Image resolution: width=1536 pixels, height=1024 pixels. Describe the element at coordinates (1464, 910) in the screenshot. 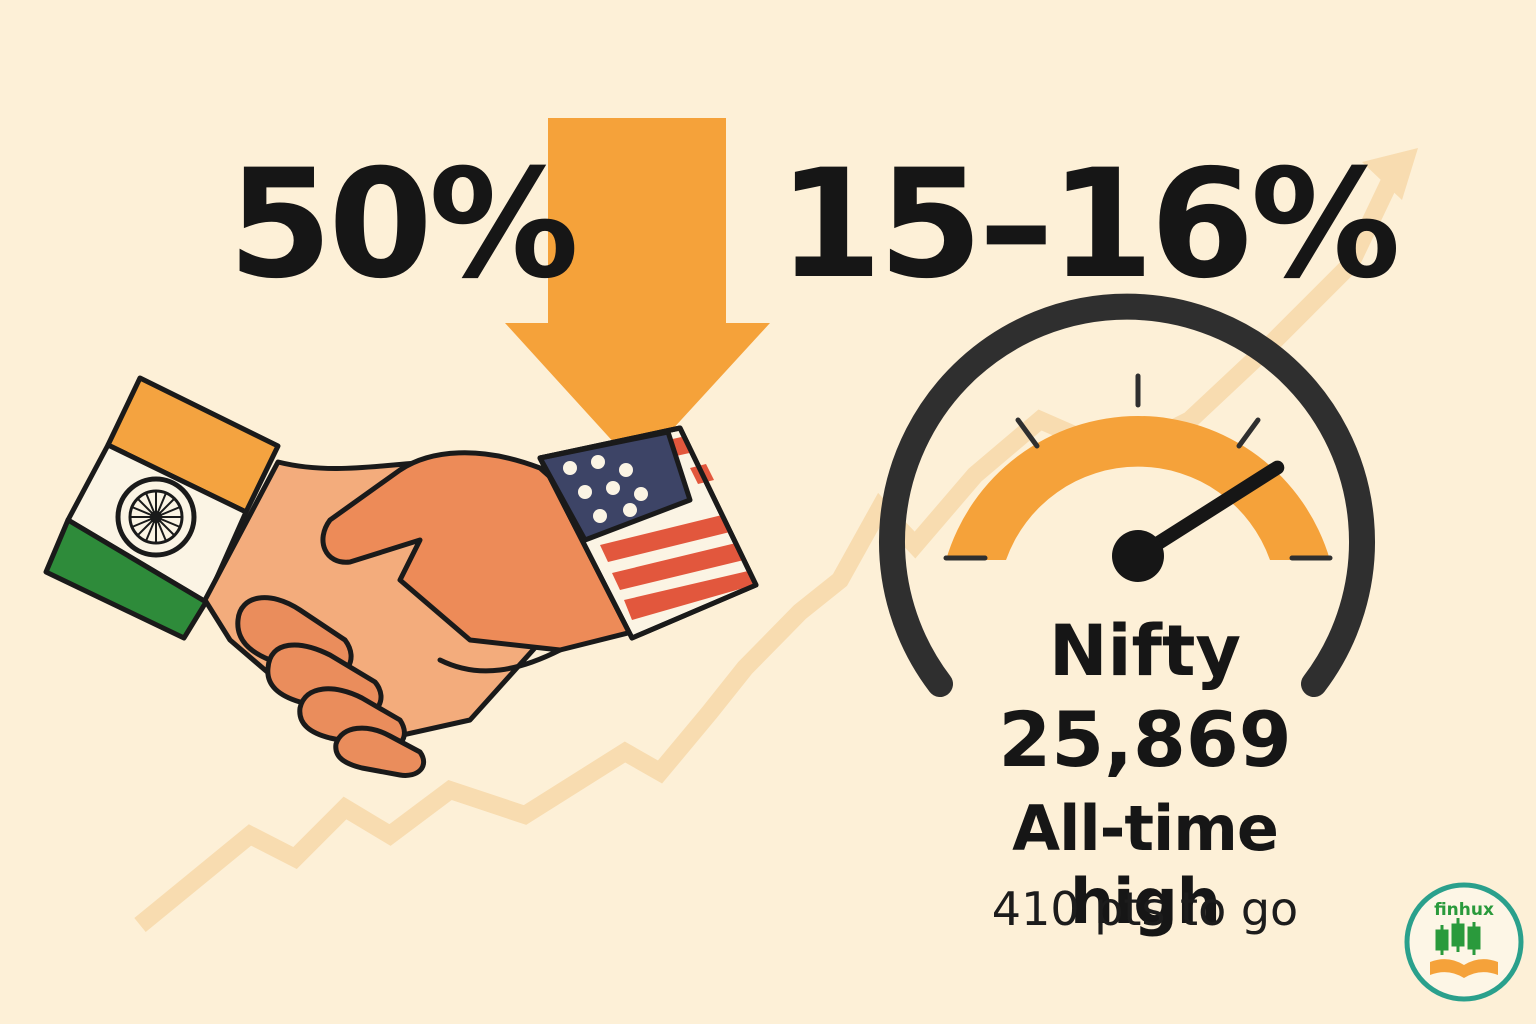

I see `brand-logo-text: finhux` at that location.